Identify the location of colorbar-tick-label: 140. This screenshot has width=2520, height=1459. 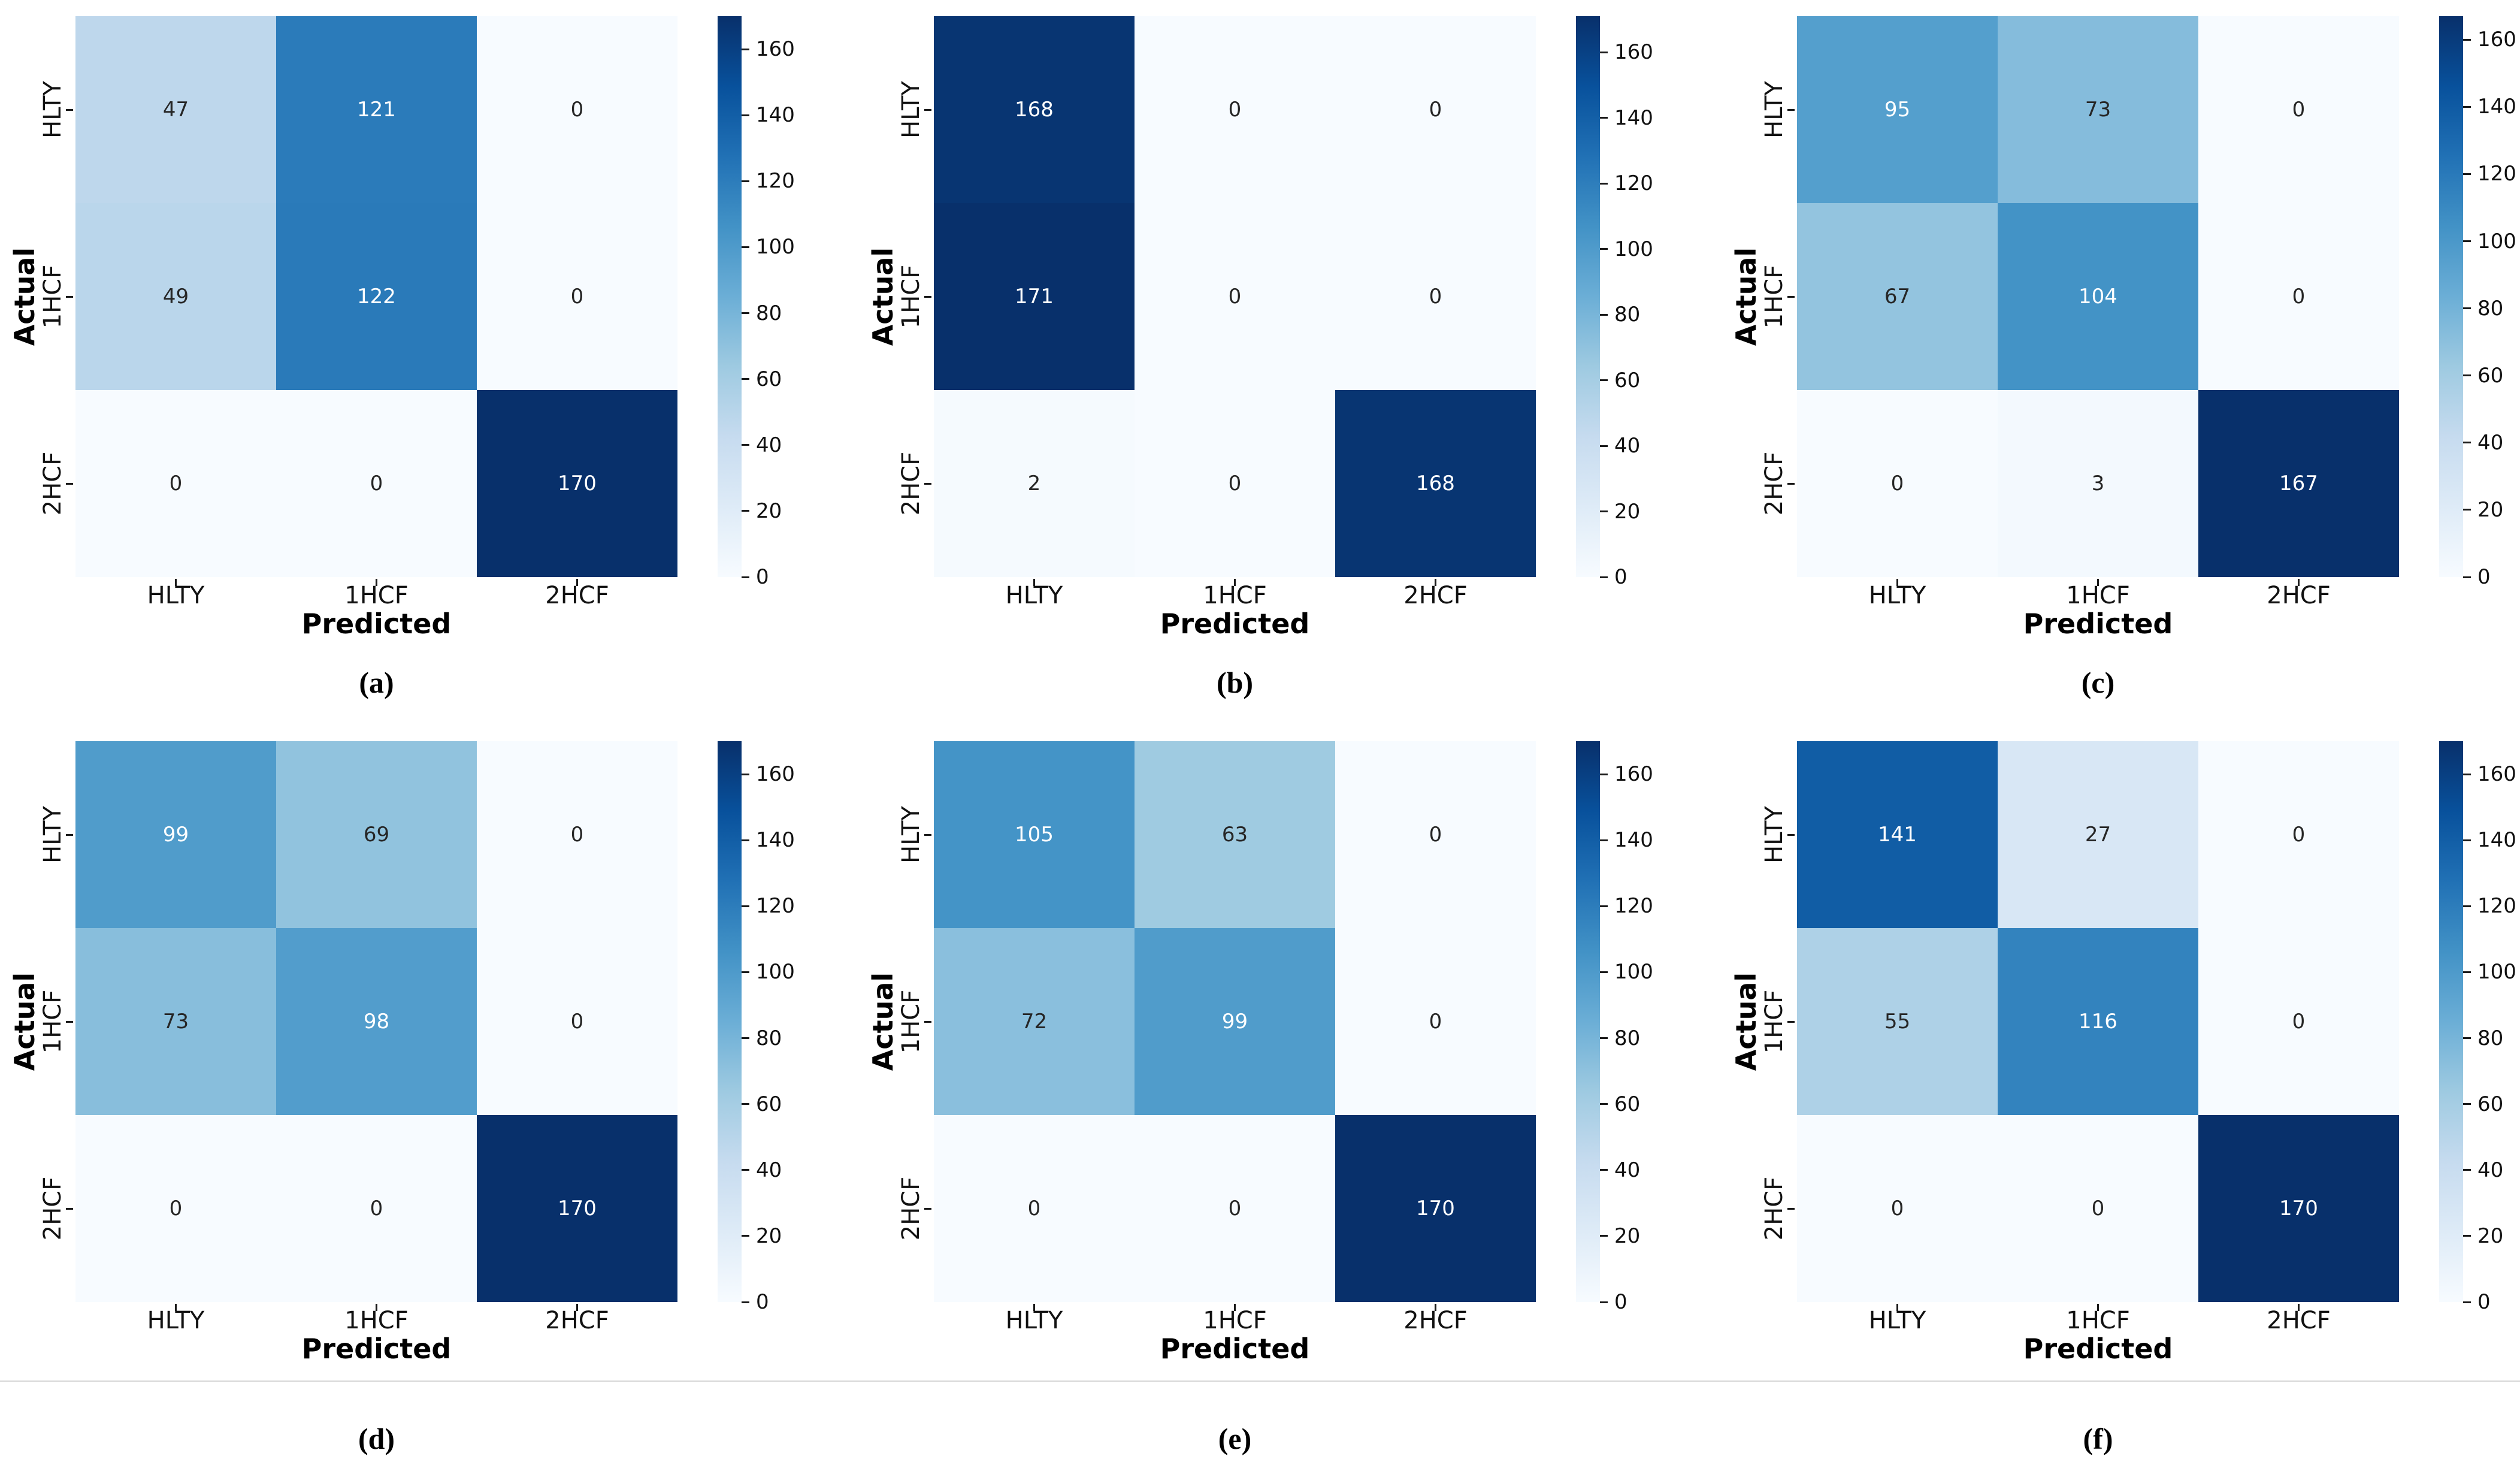
(775, 840).